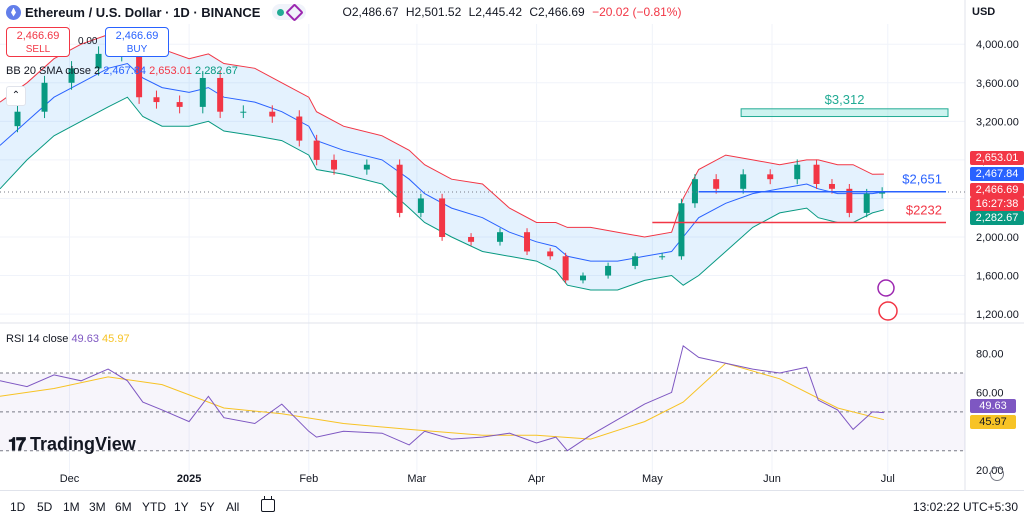 The image size is (1024, 523). What do you see at coordinates (997, 474) in the screenshot?
I see `gear-icon` at bounding box center [997, 474].